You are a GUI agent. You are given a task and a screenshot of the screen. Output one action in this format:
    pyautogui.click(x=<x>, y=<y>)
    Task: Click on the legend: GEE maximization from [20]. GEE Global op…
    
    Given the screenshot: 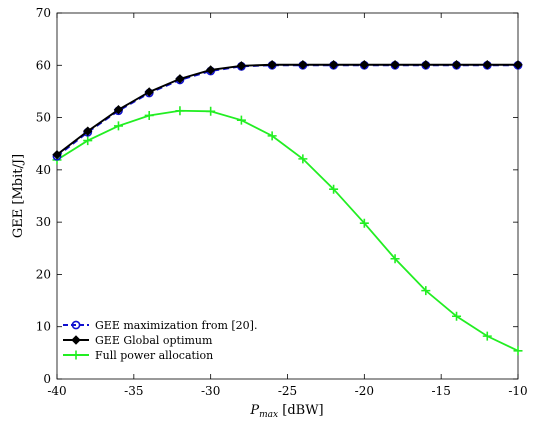 What is the action you would take?
    pyautogui.click(x=160, y=340)
    